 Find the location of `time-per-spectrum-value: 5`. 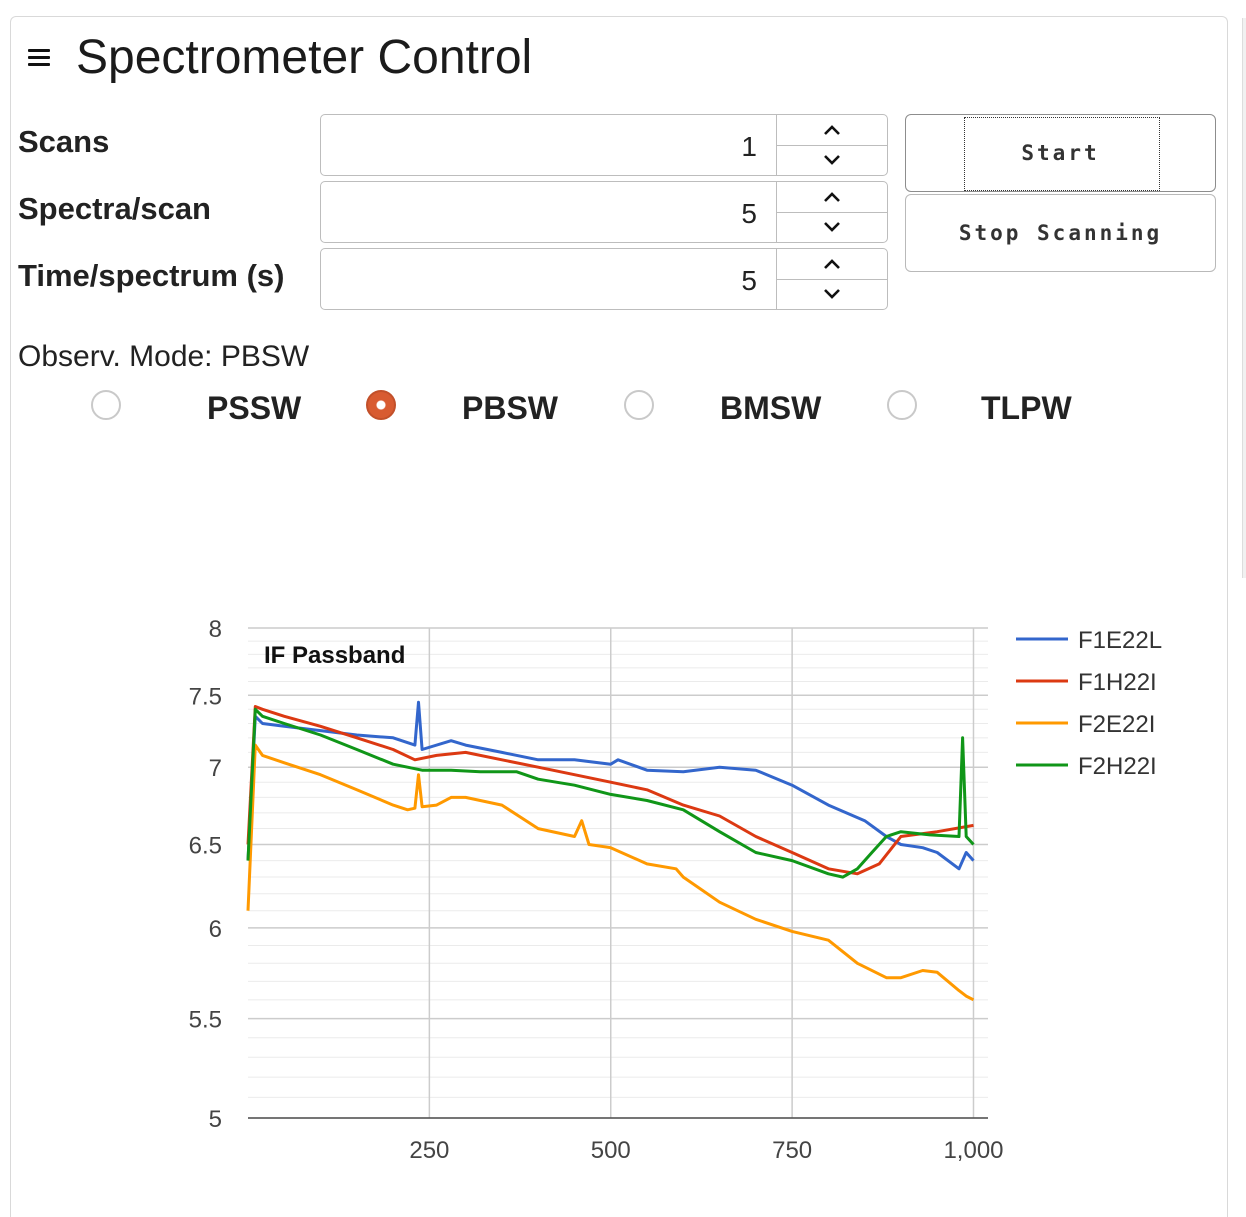

time-per-spectrum-value: 5 is located at coordinates (749, 280).